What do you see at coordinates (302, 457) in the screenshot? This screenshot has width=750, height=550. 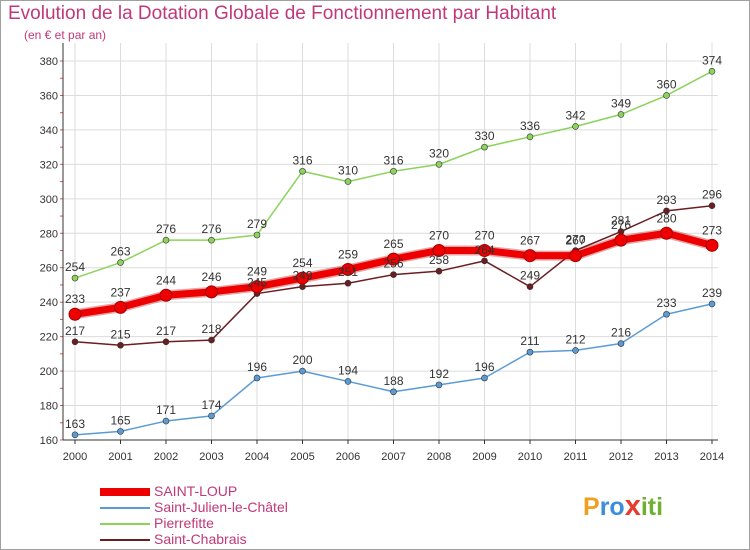 I see `x-tick-label: 2005` at bounding box center [302, 457].